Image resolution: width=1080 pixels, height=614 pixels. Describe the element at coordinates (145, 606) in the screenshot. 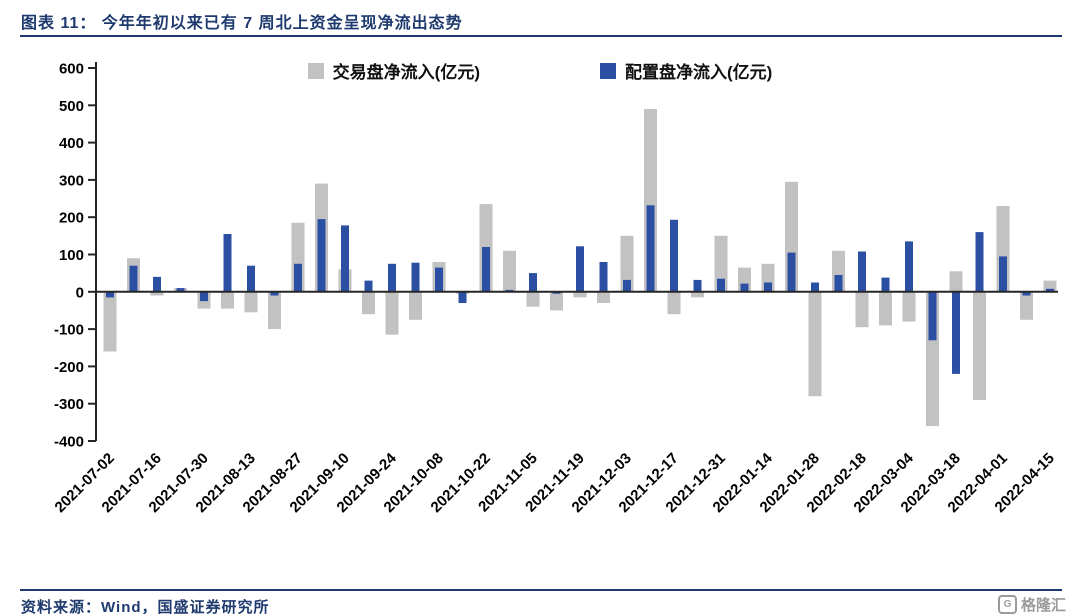

I see `source-note: 资料来源：Wind，国盛证券研究所` at that location.